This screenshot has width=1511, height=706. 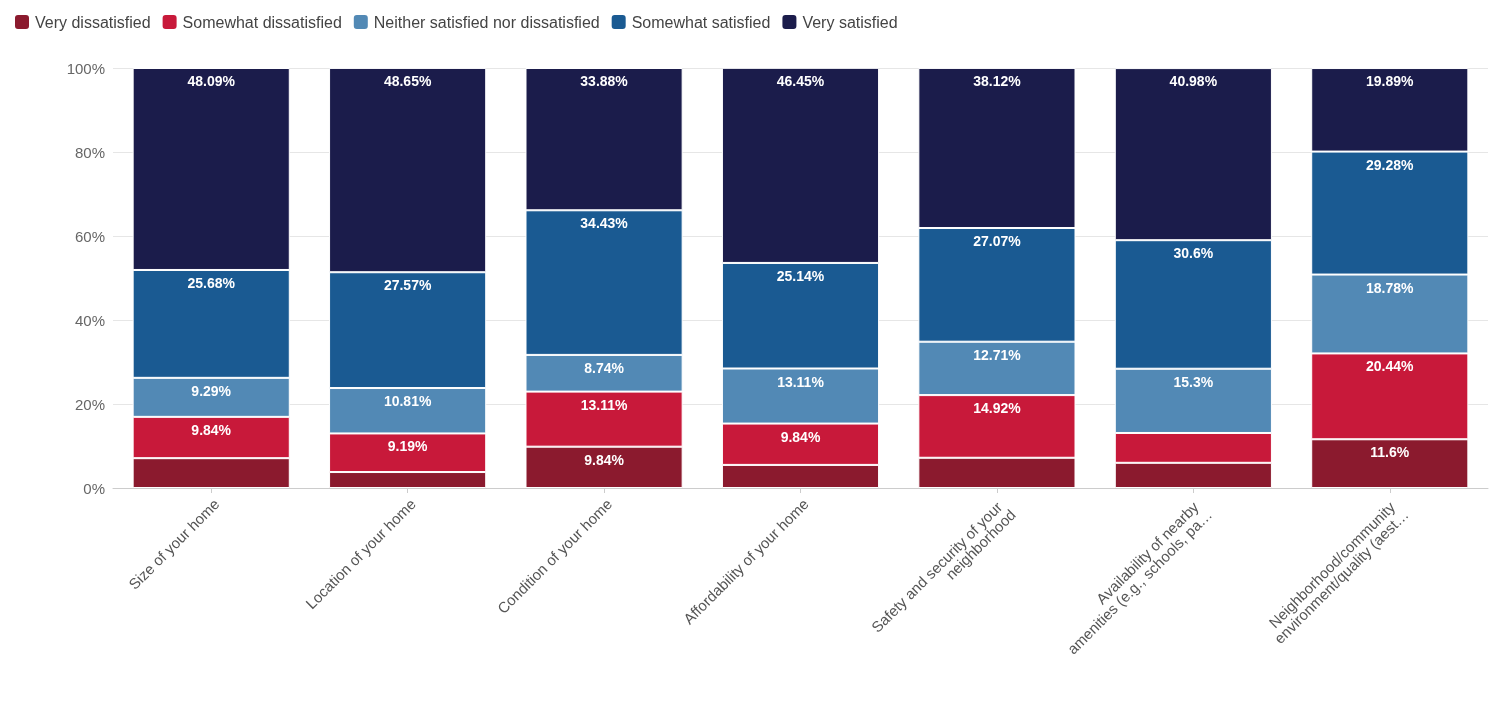 I want to click on data-label: 29.28%, so click(x=1390, y=164).